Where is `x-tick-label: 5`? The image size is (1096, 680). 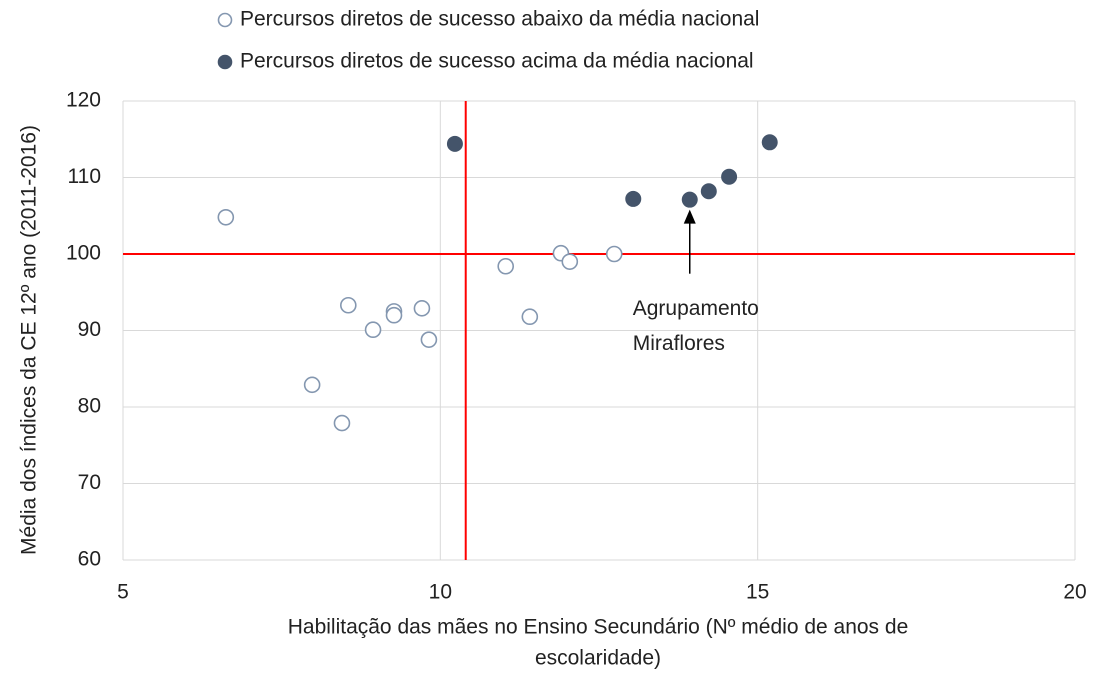
x-tick-label: 5 is located at coordinates (123, 592).